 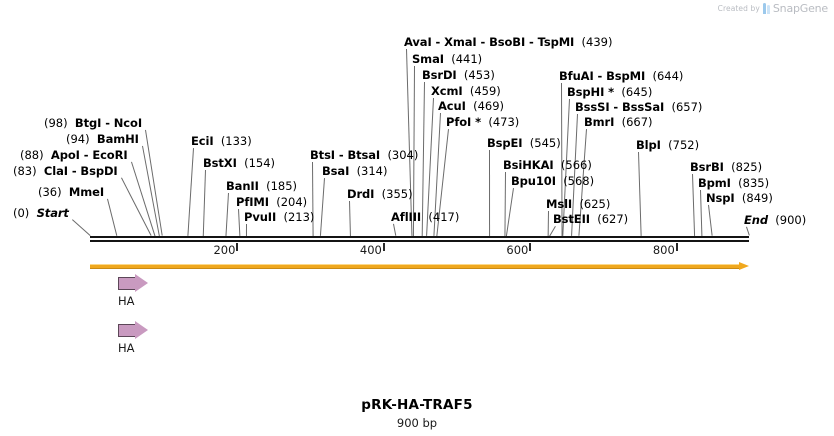 What do you see at coordinates (417, 405) in the screenshot?
I see `plasmid-name: pRK-HA-TRAF5` at bounding box center [417, 405].